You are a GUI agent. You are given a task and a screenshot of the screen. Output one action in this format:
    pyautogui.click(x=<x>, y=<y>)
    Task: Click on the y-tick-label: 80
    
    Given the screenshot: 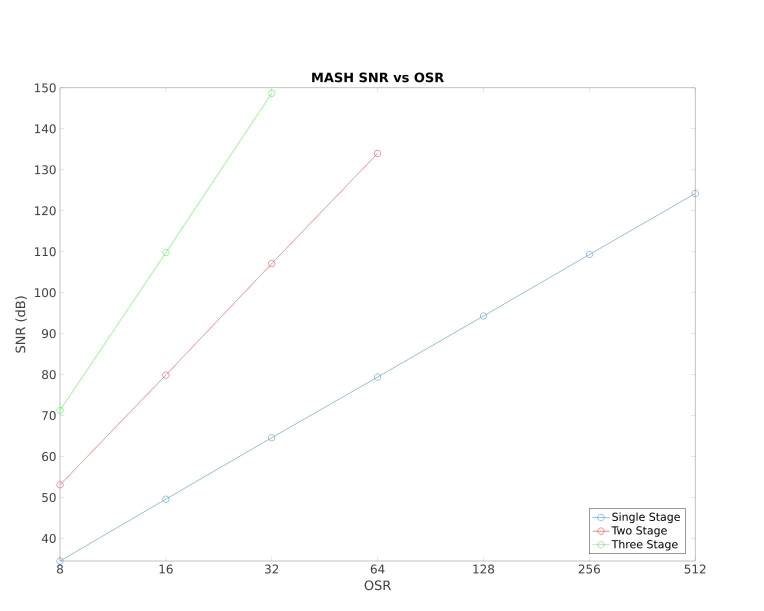 What is the action you would take?
    pyautogui.click(x=49, y=375)
    